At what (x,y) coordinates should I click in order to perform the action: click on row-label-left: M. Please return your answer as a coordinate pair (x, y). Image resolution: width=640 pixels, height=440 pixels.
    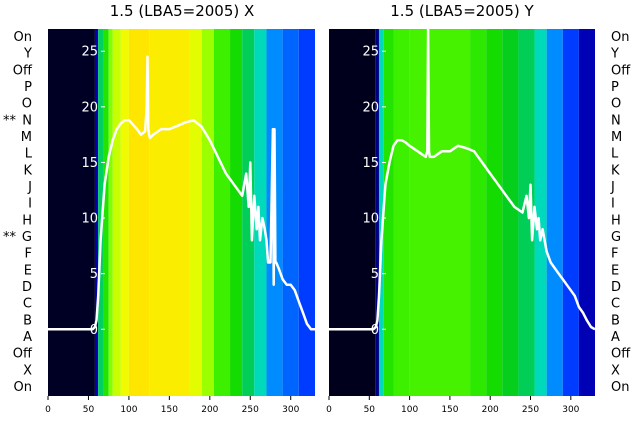
    Looking at the image, I should click on (26, 137).